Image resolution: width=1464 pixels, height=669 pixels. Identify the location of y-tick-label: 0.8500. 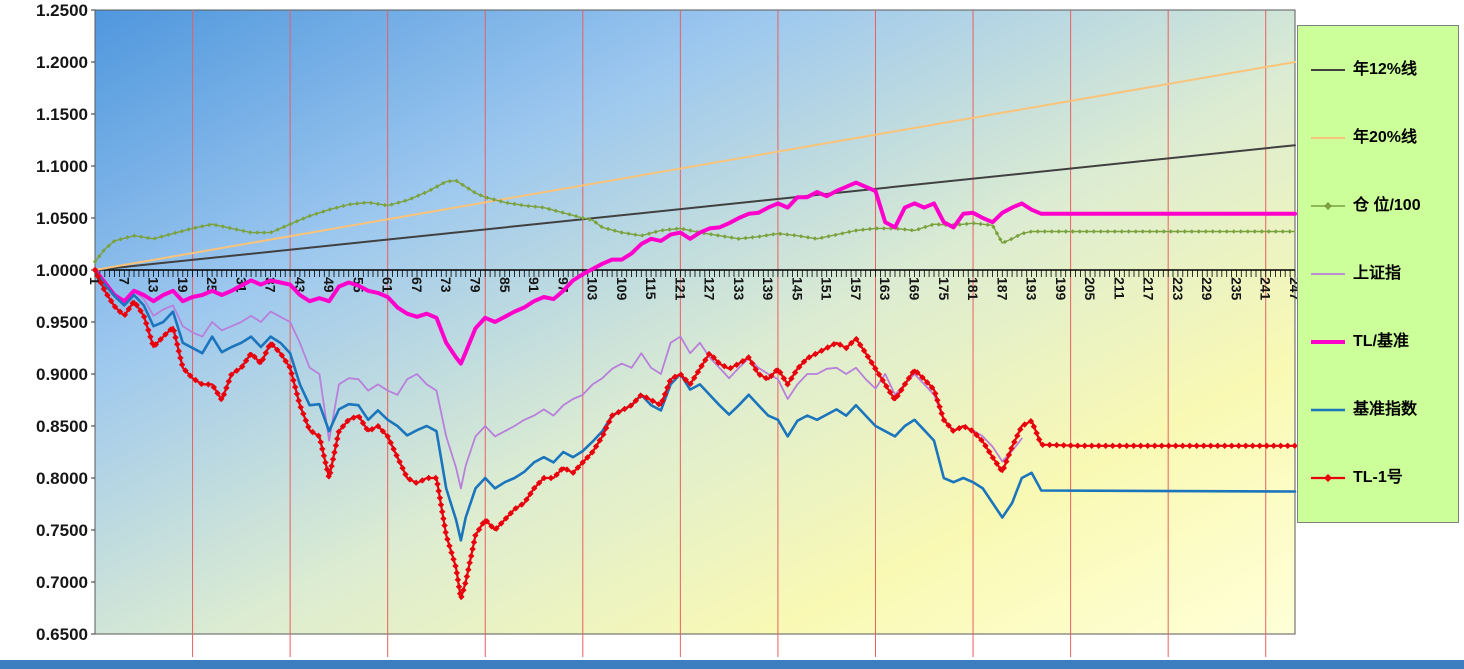
(62, 426).